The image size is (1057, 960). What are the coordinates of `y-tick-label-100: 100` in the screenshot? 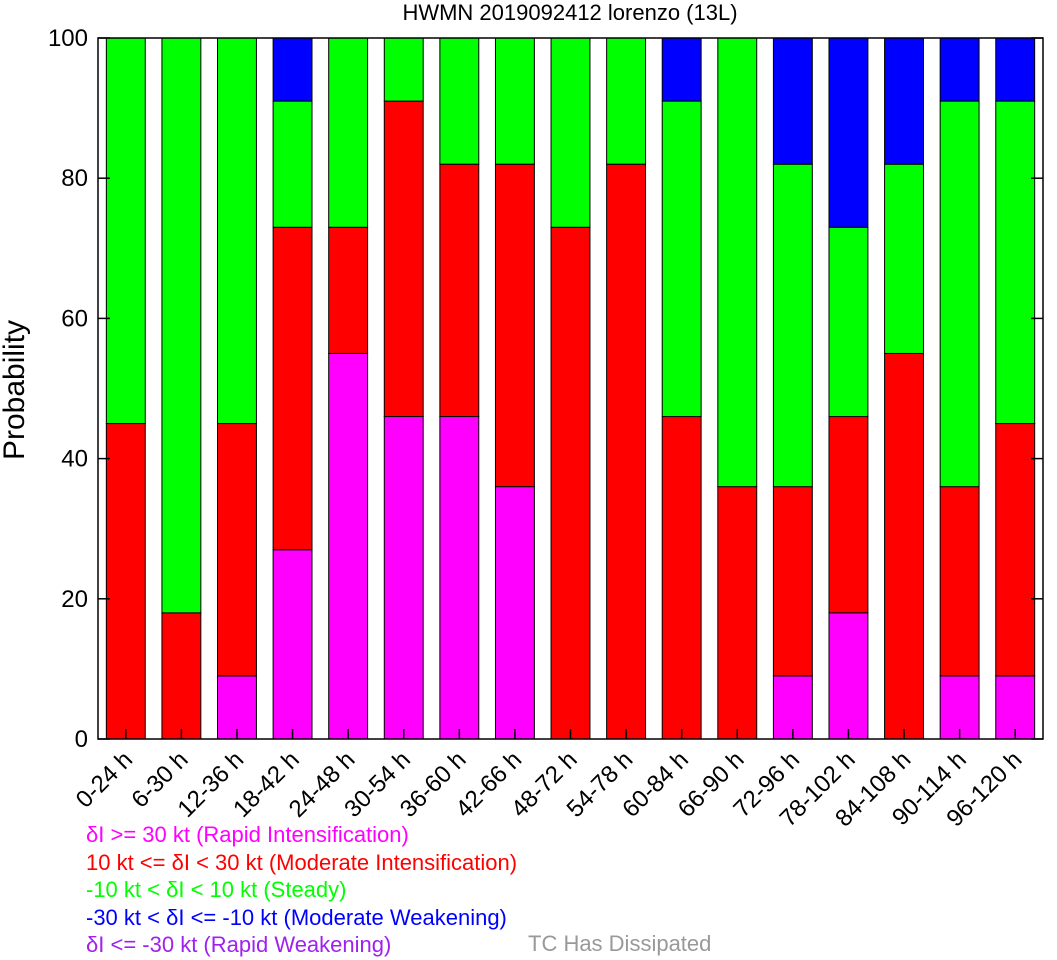 It's located at (68, 38).